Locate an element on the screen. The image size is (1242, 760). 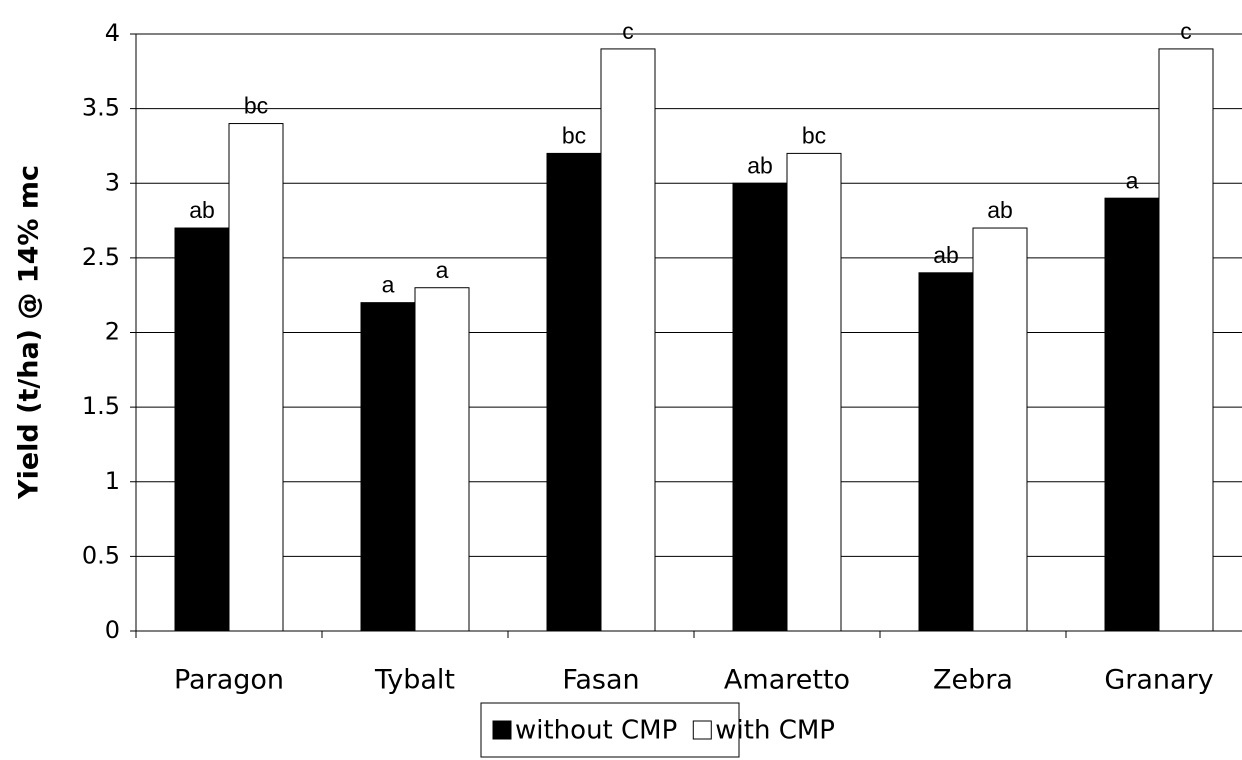
x-tick-label: Fasan is located at coordinates (600, 680).